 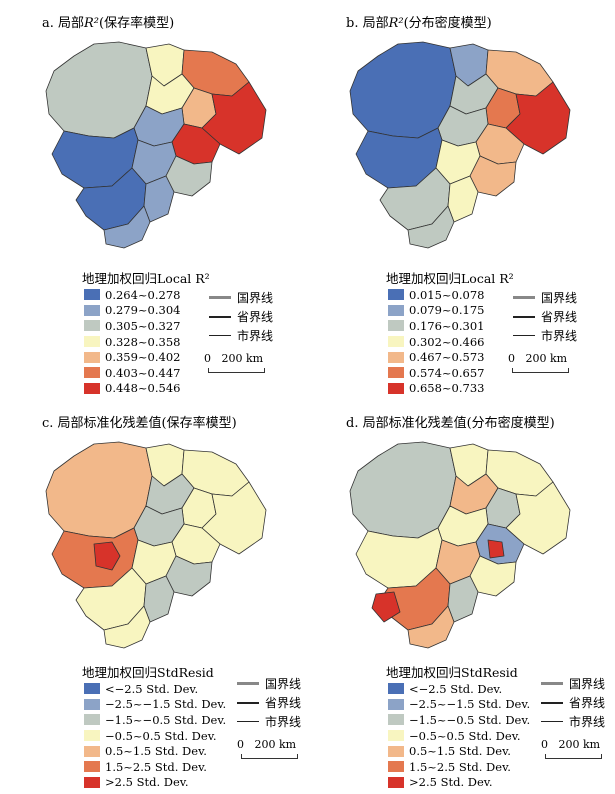 I want to click on panel-title: d. 局部标准化残差值(分布密度模型), so click(x=450, y=423).